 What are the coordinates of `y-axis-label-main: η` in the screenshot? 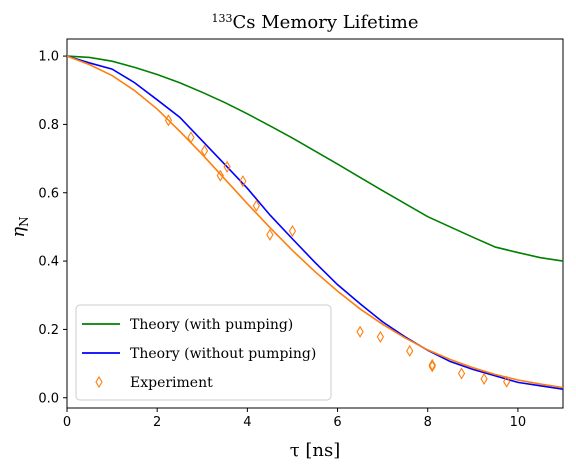 It's located at (18, 232).